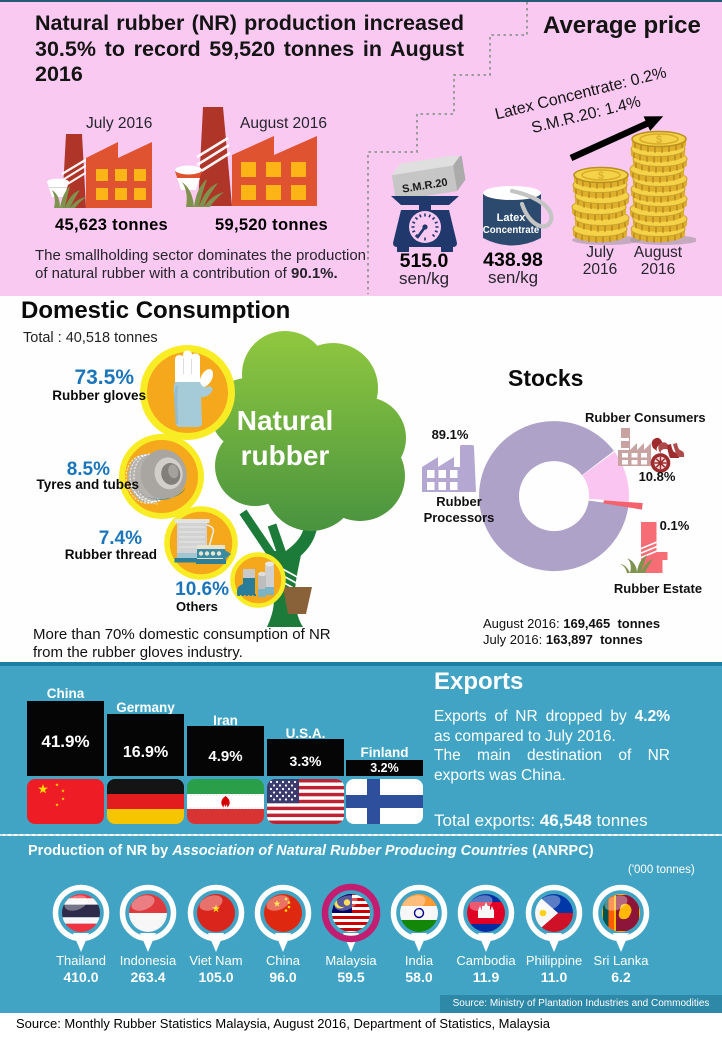  Describe the element at coordinates (511, 230) in the screenshot. I see `svg-text: Concentrate` at that location.